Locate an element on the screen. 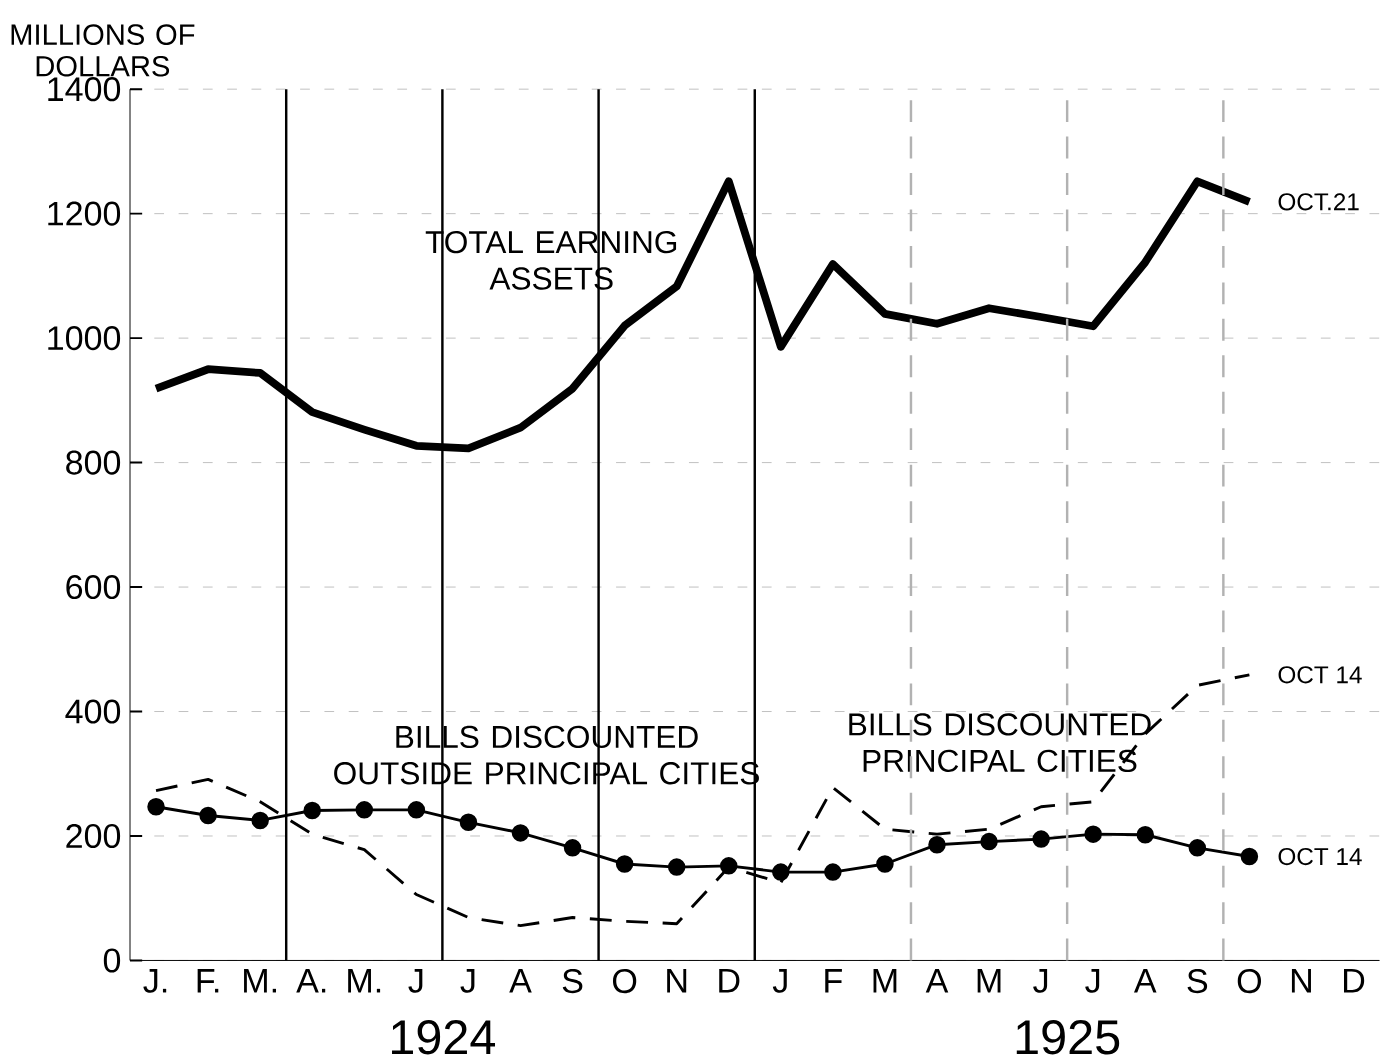 The height and width of the screenshot is (1061, 1383). text: 1925 is located at coordinates (1068, 1037).